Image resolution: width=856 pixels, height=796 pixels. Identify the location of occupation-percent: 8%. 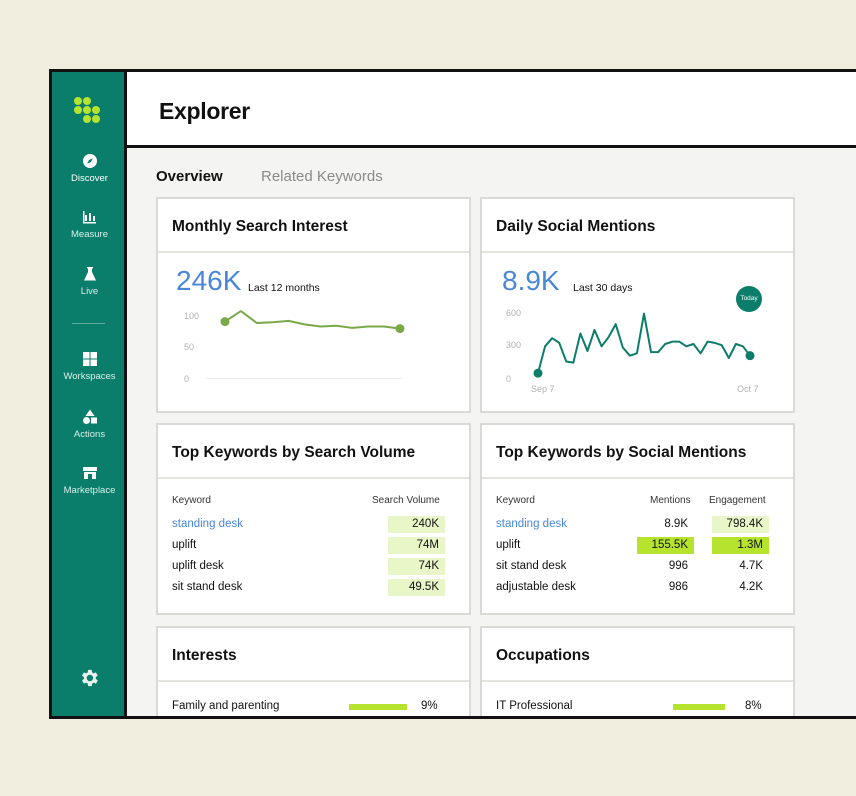
(753, 706).